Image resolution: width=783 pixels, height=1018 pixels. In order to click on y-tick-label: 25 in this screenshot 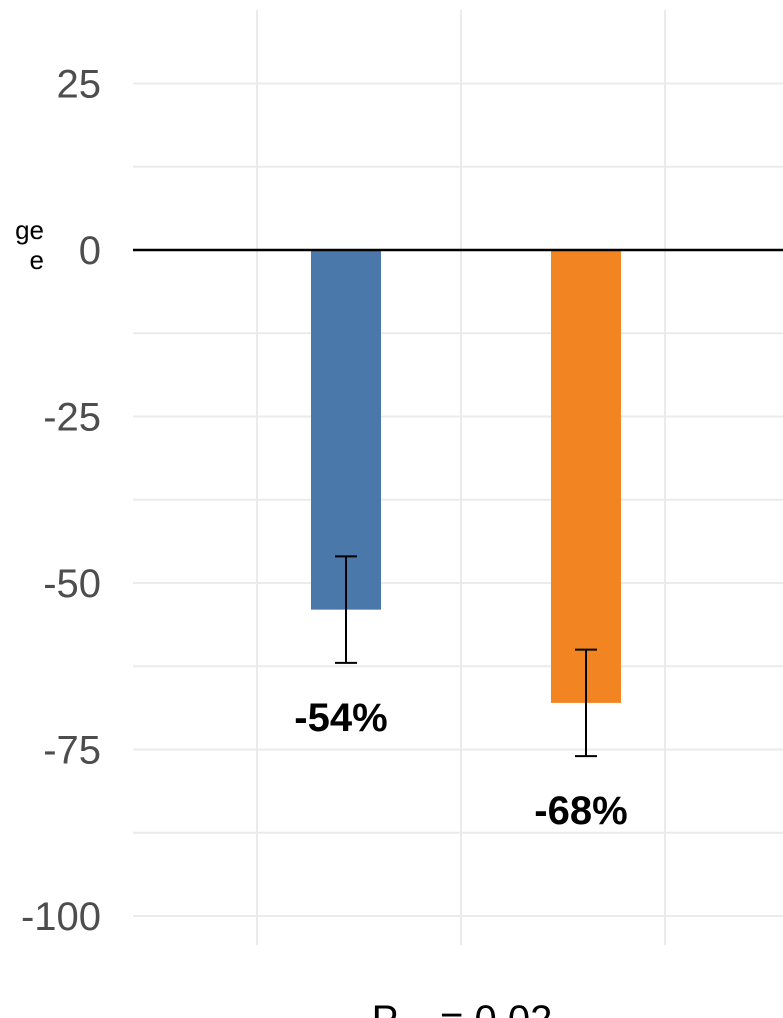, I will do `click(79, 85)`.